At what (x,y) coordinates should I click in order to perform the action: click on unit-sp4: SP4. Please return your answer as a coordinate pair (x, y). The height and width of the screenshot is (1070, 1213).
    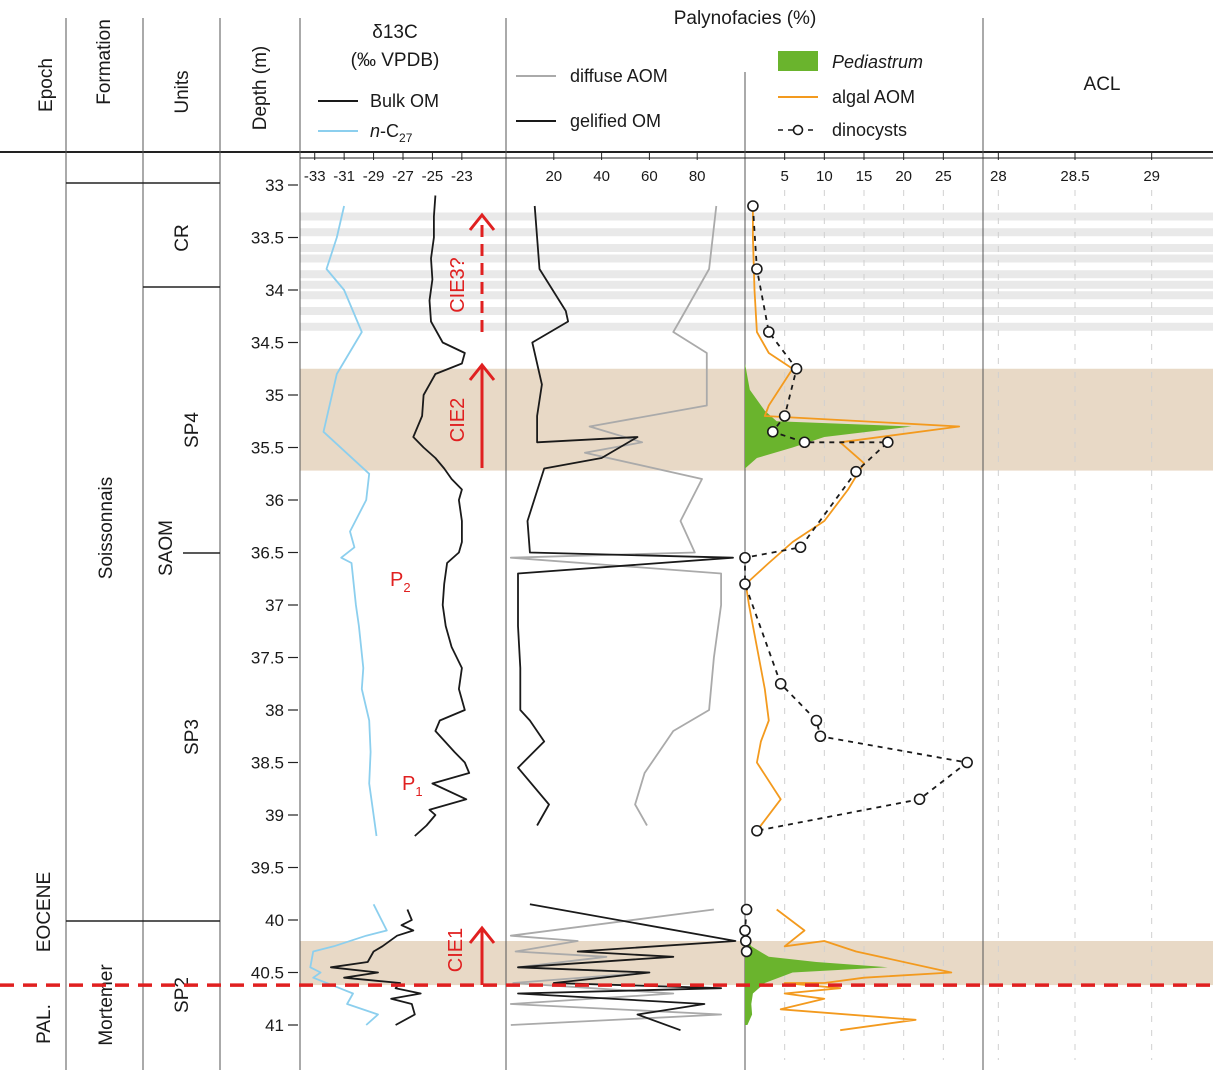
    Looking at the image, I should click on (192, 430).